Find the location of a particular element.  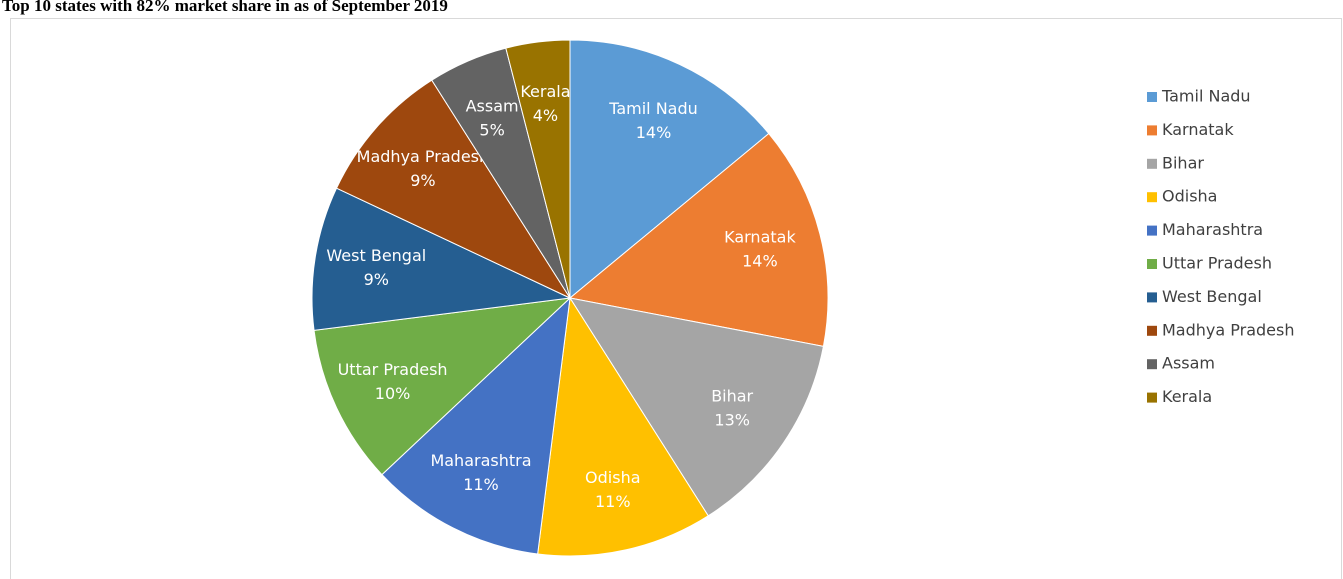

slice-label-name: Kerala is located at coordinates (545, 91).